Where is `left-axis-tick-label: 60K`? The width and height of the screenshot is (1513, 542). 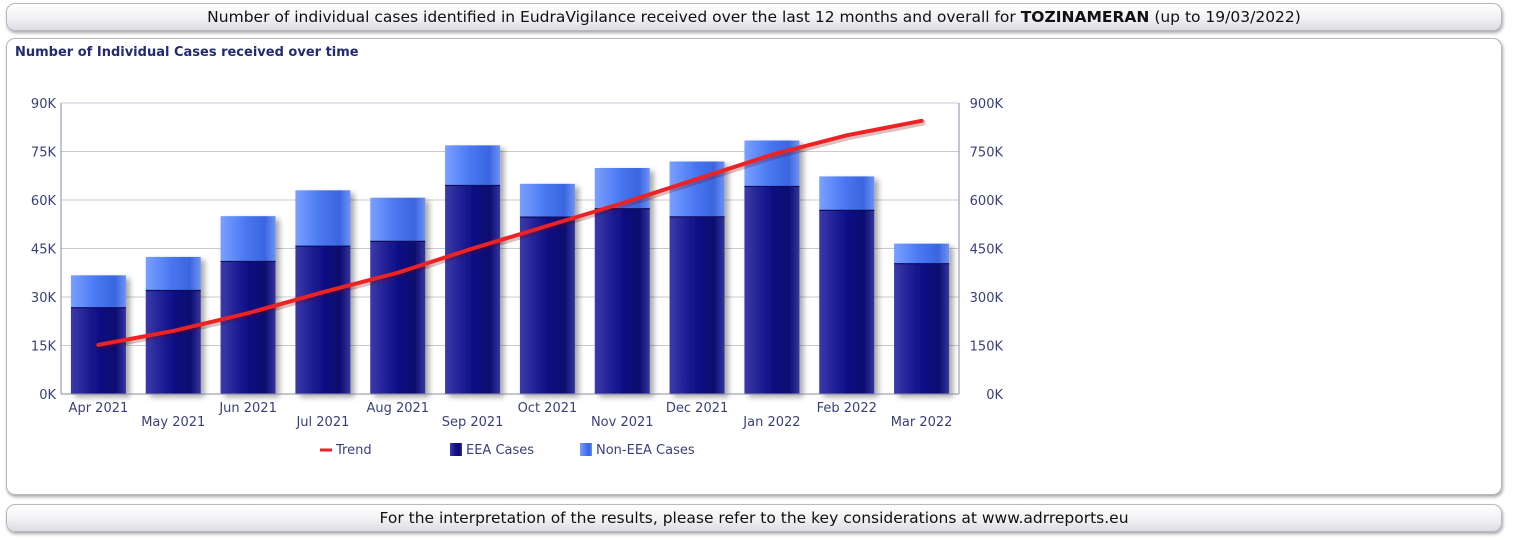
left-axis-tick-label: 60K is located at coordinates (44, 201).